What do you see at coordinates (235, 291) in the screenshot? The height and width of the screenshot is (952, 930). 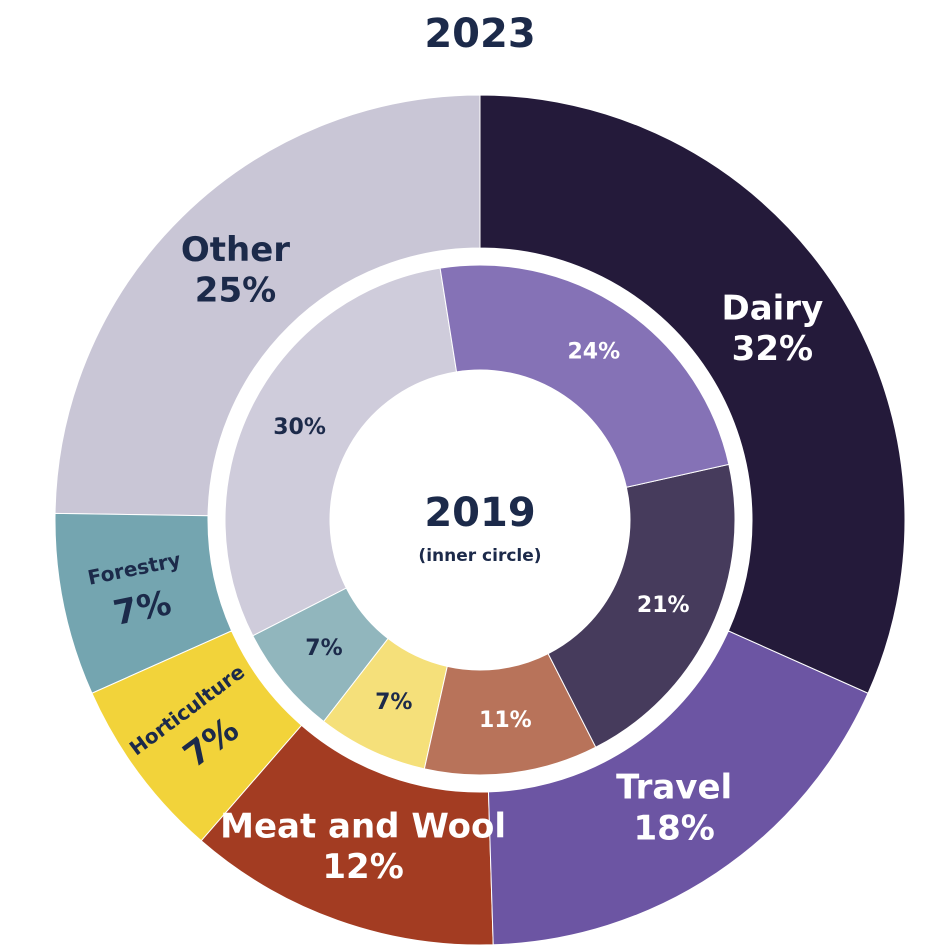 I see `value-label: 25%` at bounding box center [235, 291].